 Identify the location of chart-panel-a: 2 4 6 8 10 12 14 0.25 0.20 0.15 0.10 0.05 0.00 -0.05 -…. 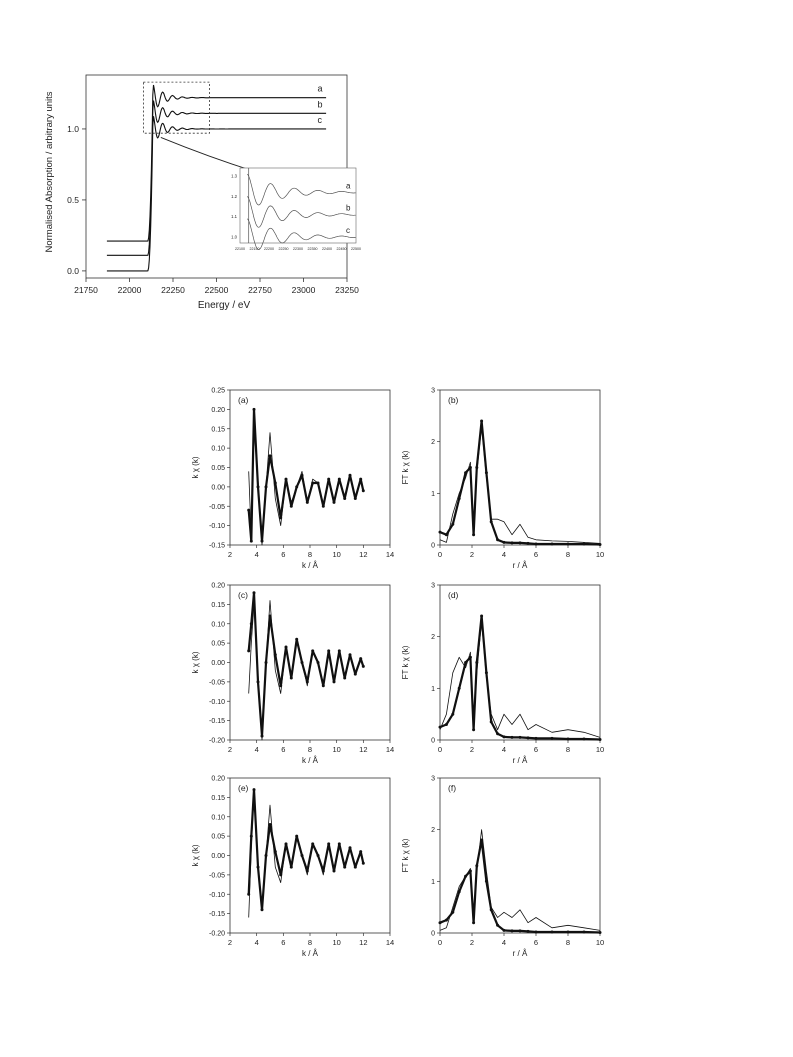
(292, 479).